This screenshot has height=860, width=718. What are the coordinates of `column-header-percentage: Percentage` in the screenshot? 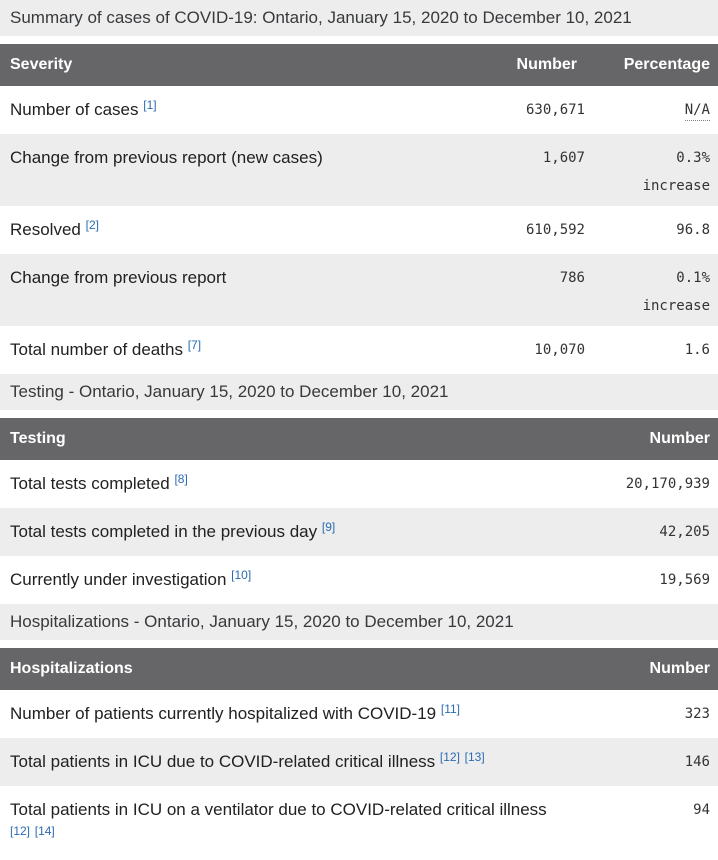 It's located at (651, 65).